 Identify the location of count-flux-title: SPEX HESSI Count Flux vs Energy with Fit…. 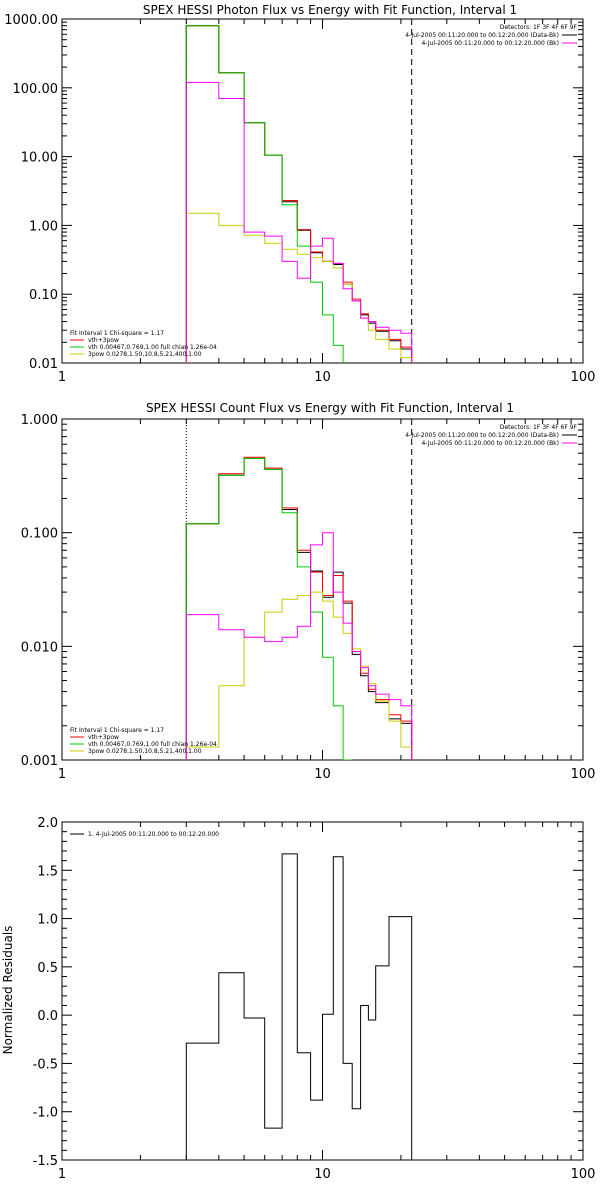
(330, 408).